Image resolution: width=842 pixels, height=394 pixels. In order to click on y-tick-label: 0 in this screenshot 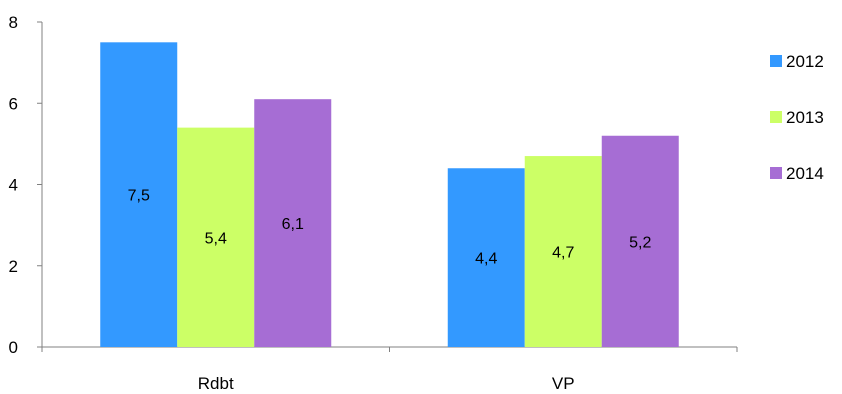, I will do `click(13, 347)`.